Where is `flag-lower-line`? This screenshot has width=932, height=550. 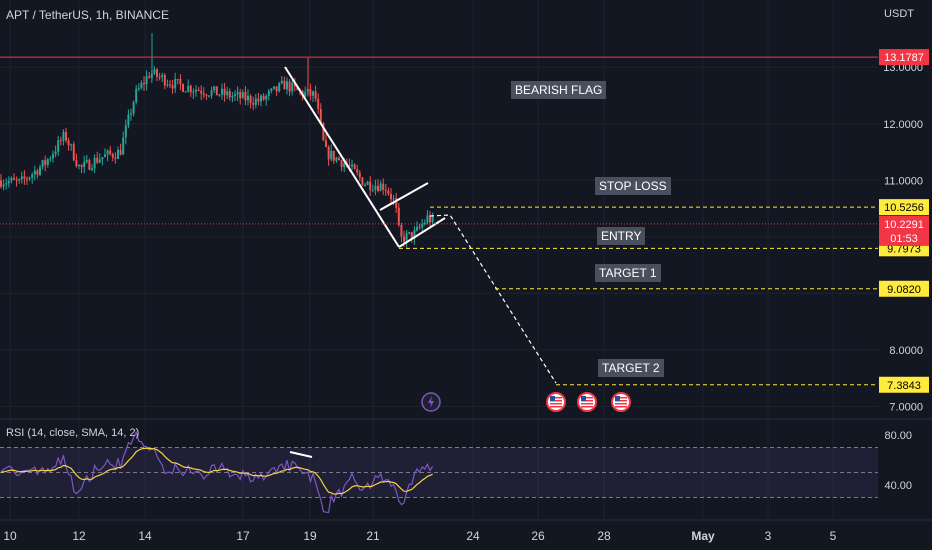 flag-lower-line is located at coordinates (422, 232).